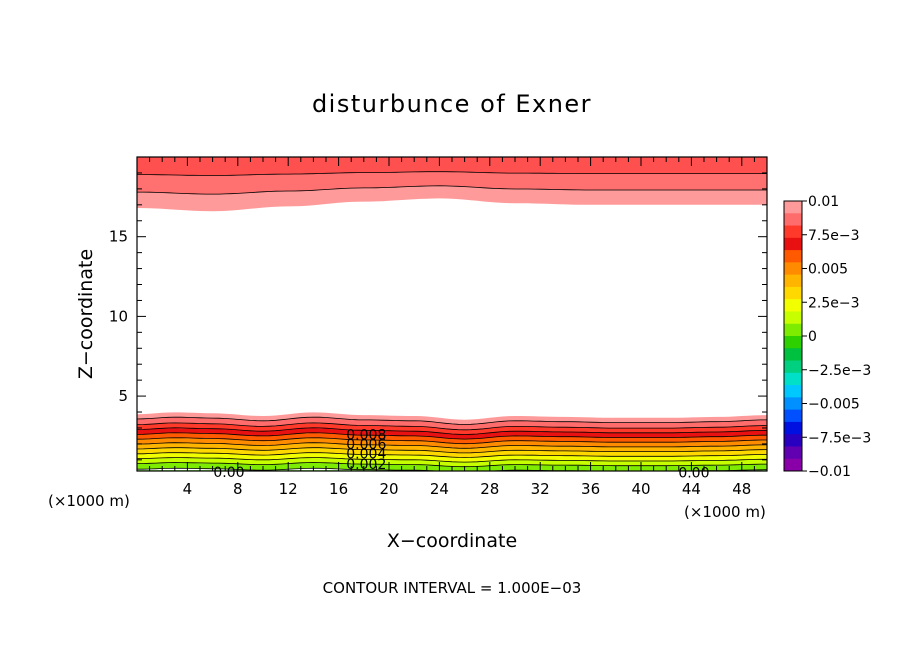  What do you see at coordinates (640, 489) in the screenshot?
I see `x-tick-label: 40` at bounding box center [640, 489].